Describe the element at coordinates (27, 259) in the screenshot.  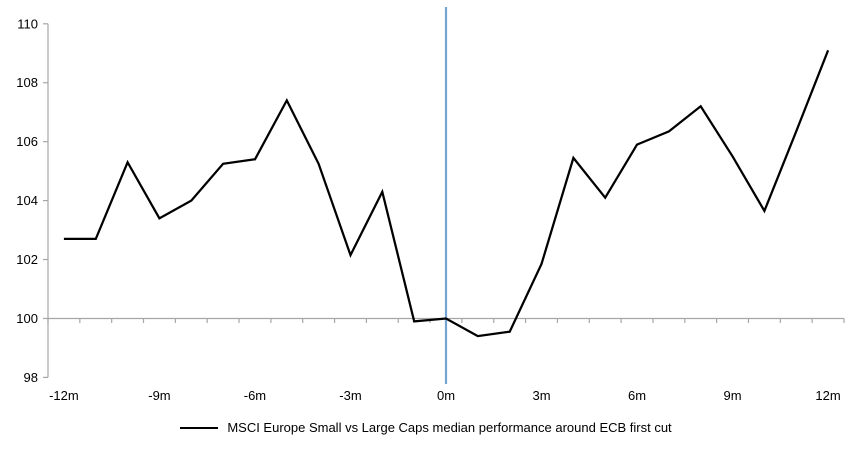
I see `y-tick-label: 102` at that location.